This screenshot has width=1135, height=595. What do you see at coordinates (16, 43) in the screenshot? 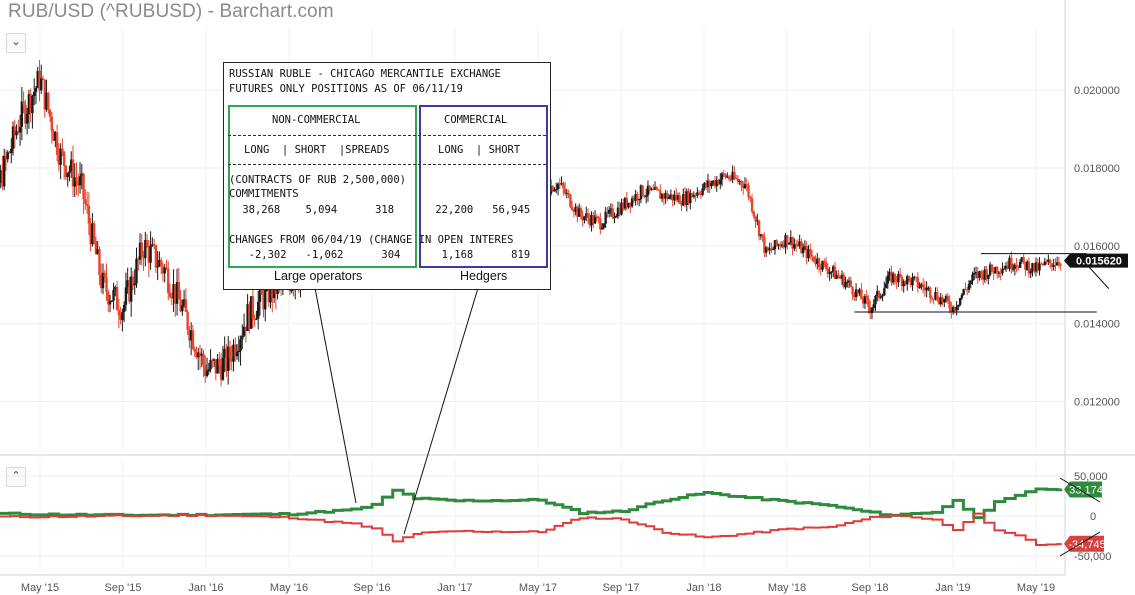
I see `chevron-down-icon: ⌄` at bounding box center [16, 43].